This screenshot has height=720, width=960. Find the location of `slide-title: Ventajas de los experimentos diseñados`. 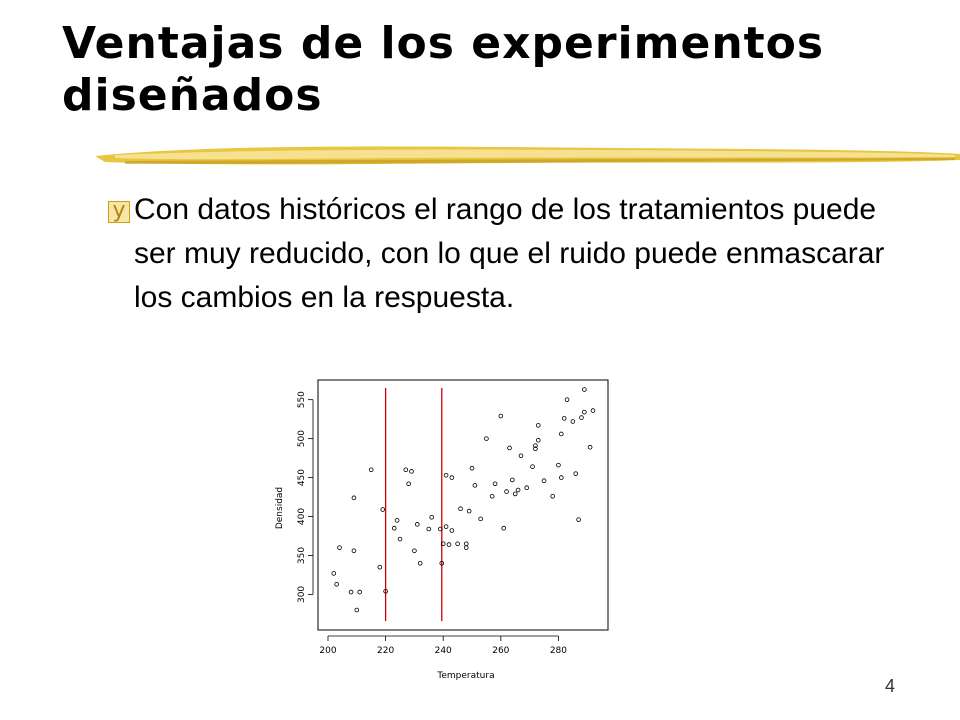

slide-title: Ventajas de los experimentos diseñados is located at coordinates (443, 69).